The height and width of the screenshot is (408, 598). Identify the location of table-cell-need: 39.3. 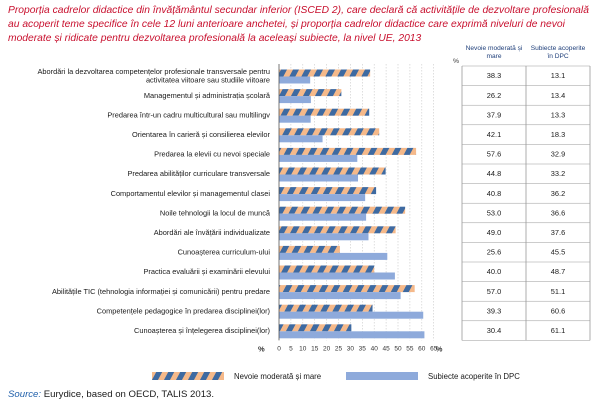
(494, 310).